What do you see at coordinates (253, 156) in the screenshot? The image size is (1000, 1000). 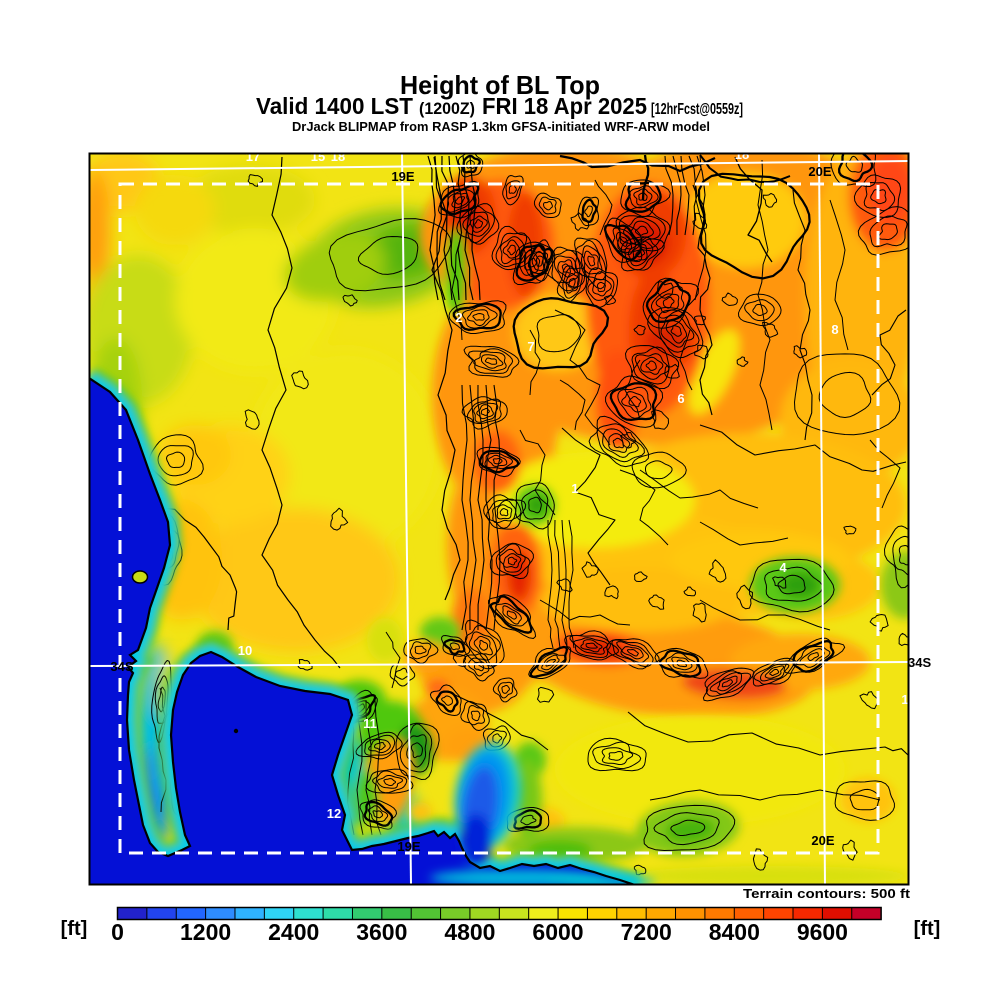 I see `svg-text: 17` at bounding box center [253, 156].